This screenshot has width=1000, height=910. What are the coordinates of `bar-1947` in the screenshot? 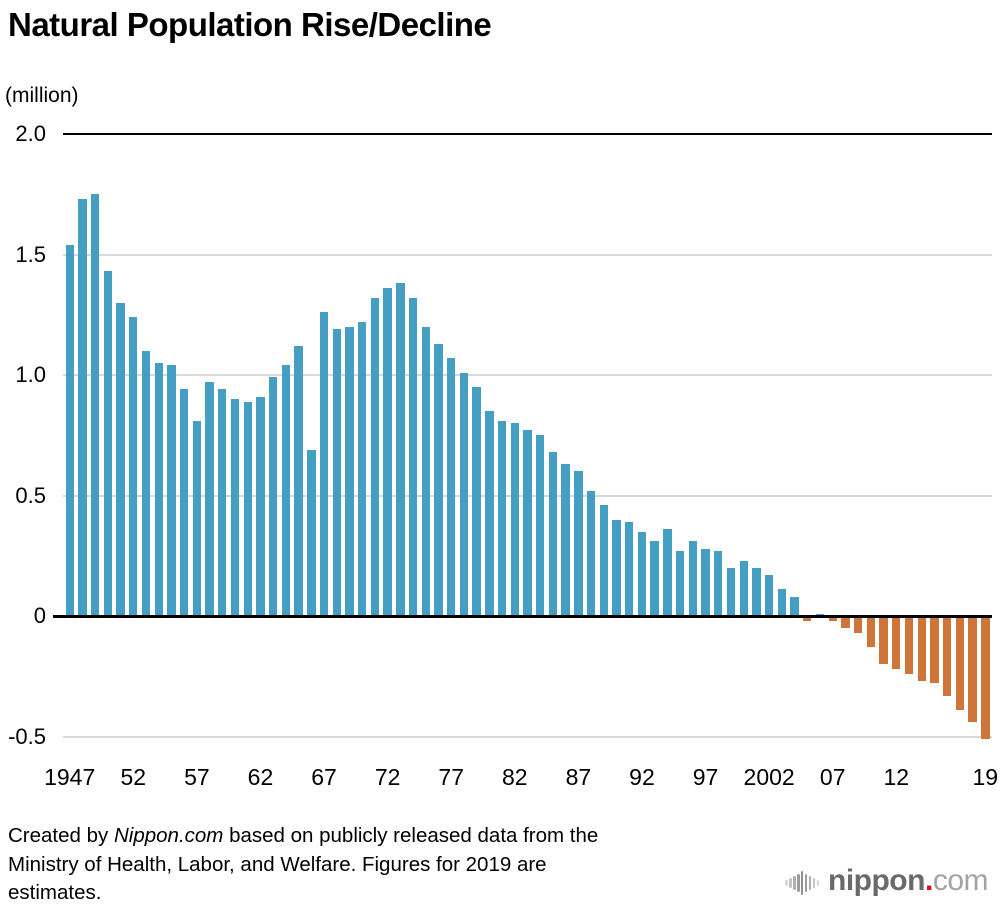 It's located at (69, 430).